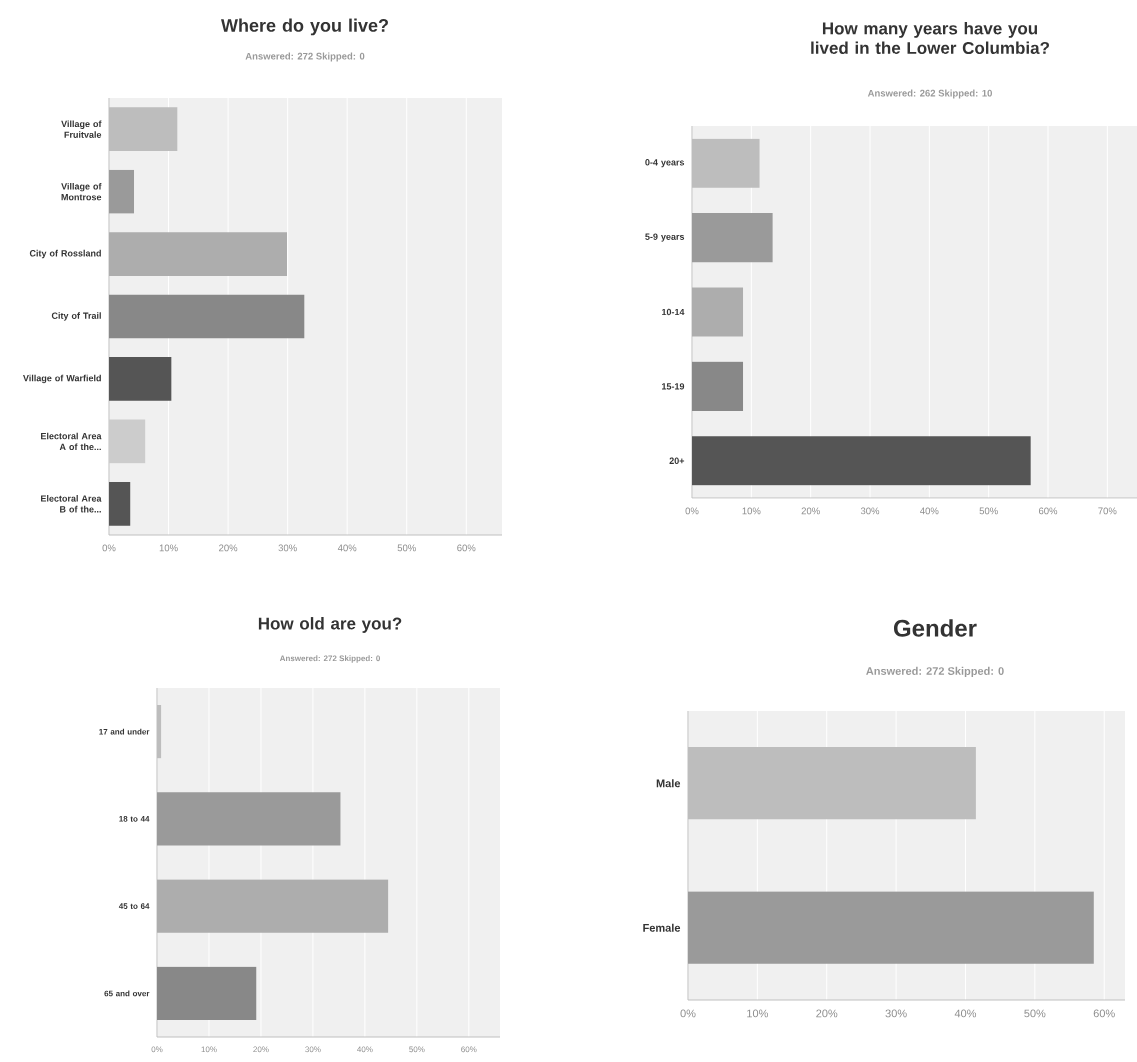 The height and width of the screenshot is (1062, 1137). I want to click on chart-title: Where do you live?, so click(304, 27).